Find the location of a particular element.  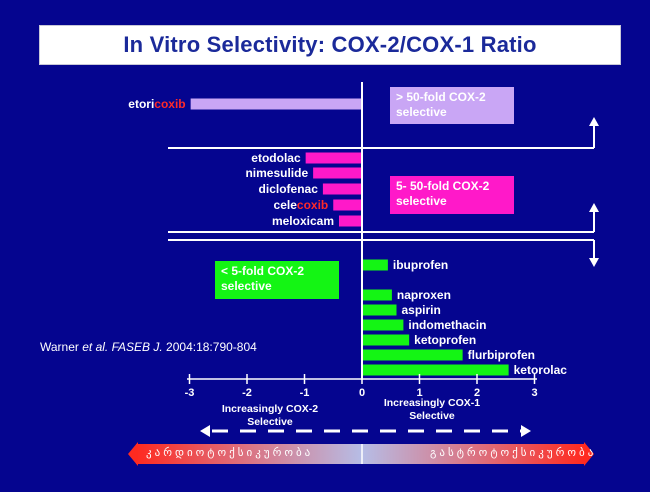

tick-label--2: -2 is located at coordinates (247, 393).